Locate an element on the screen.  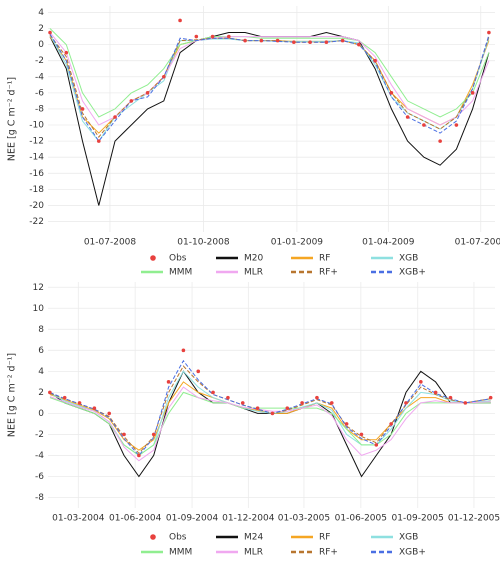
x-tick-label: 01-07-2008 is located at coordinates (110, 243).